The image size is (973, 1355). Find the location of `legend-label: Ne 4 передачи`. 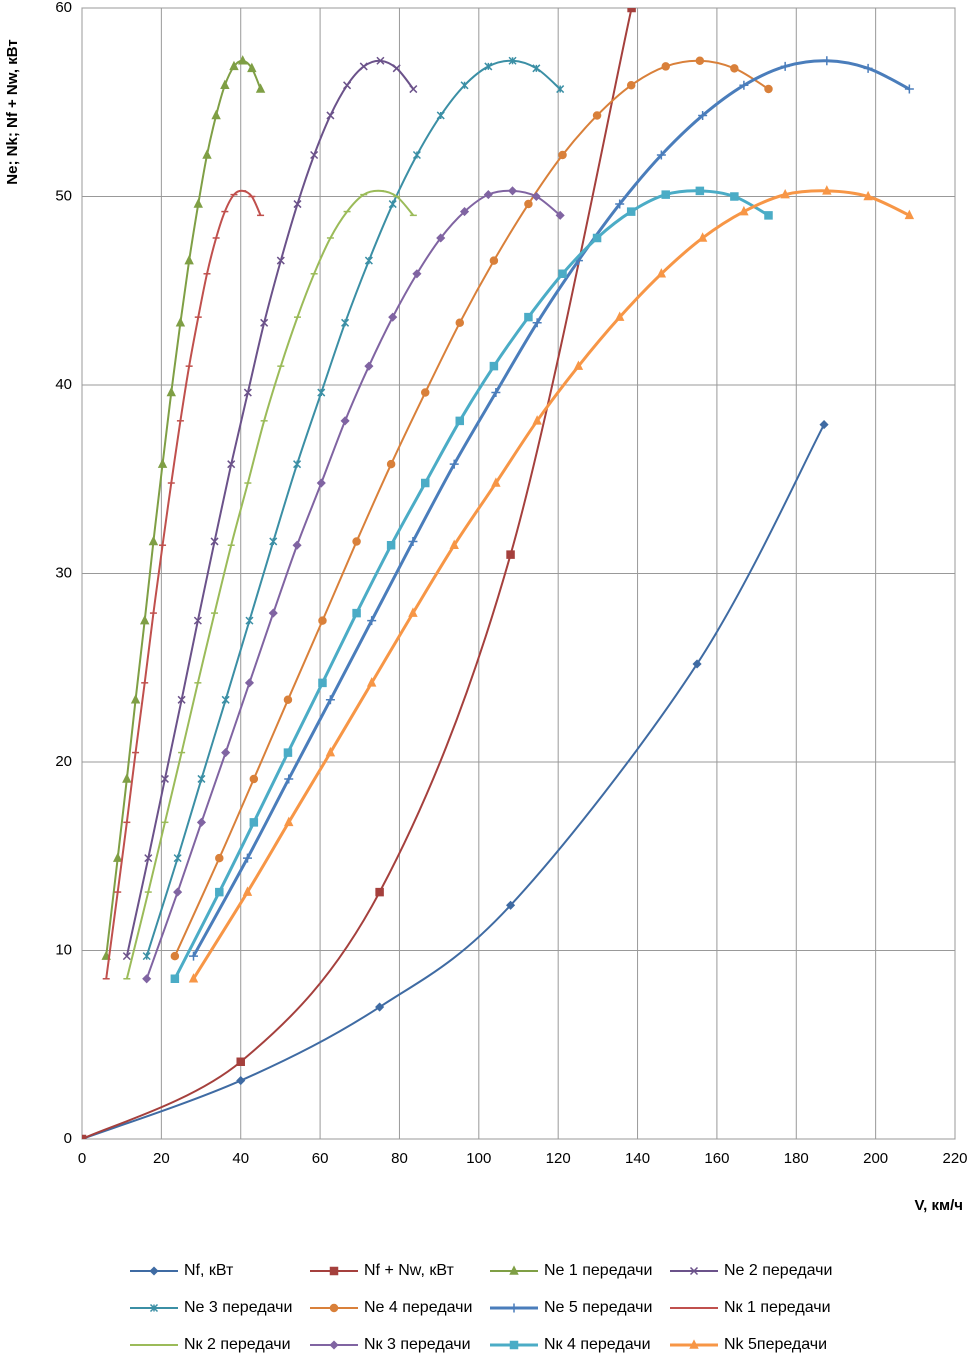

legend-label: Ne 4 передачи is located at coordinates (418, 1307).